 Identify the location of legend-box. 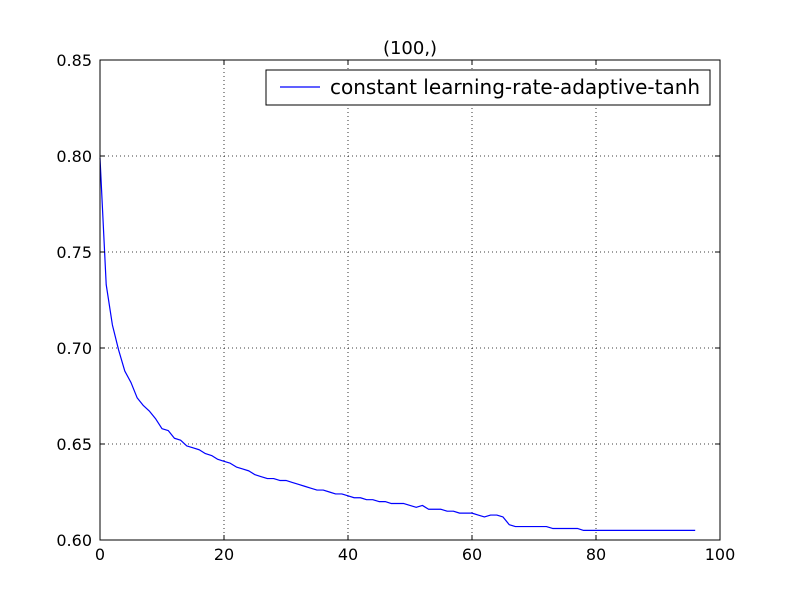
(488, 87).